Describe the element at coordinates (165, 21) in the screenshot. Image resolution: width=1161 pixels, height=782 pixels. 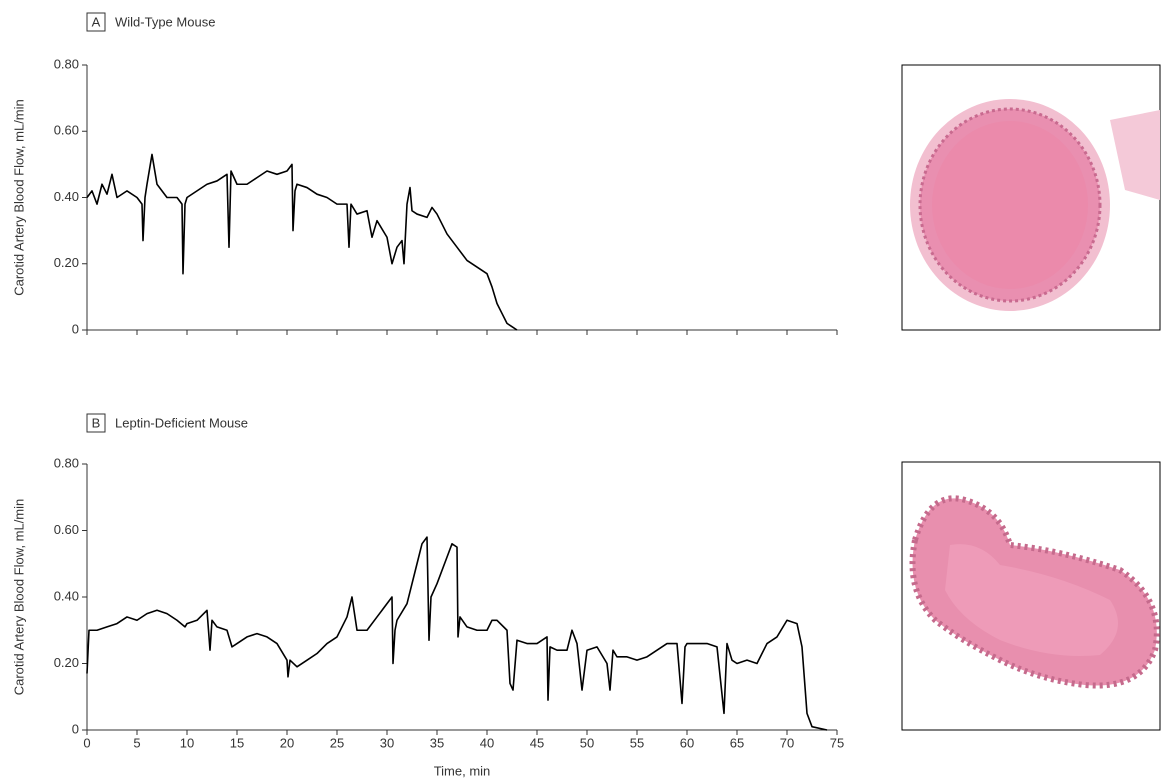
I see `panel-title: Wild-Type Mouse` at that location.